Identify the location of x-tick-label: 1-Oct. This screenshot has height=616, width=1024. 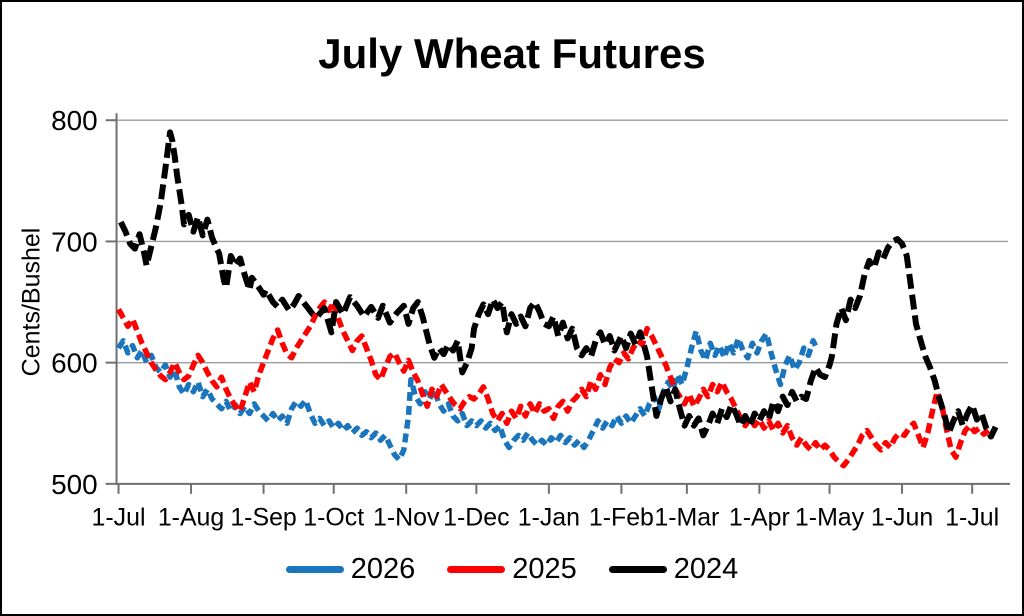
(333, 518).